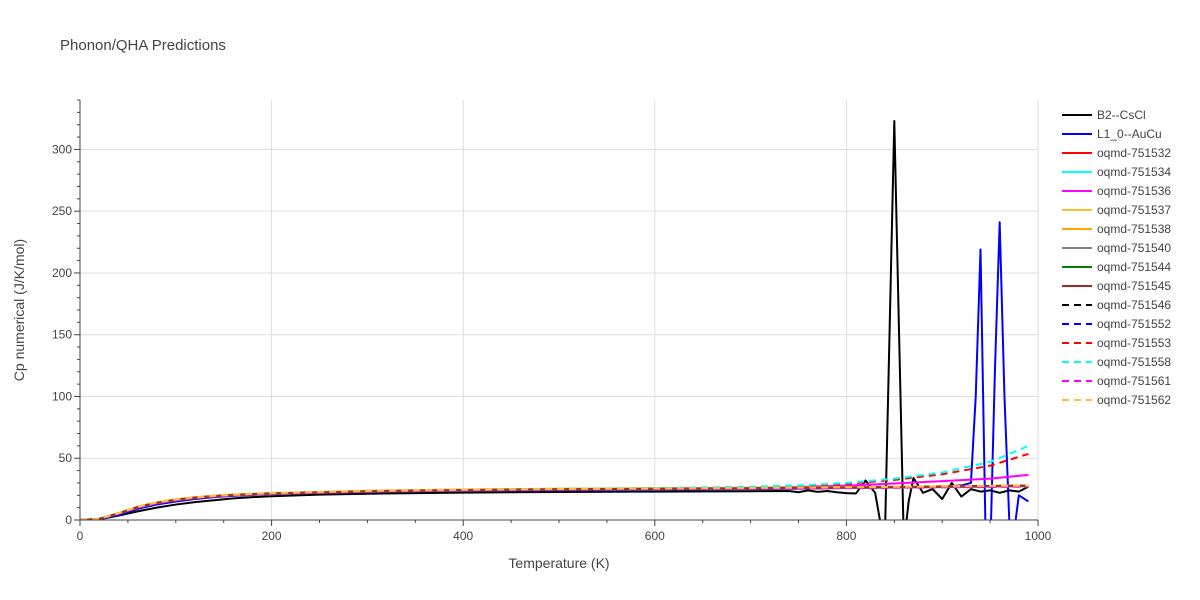 The height and width of the screenshot is (600, 1200). I want to click on legend-item: B2--CsCl, so click(1104, 115).